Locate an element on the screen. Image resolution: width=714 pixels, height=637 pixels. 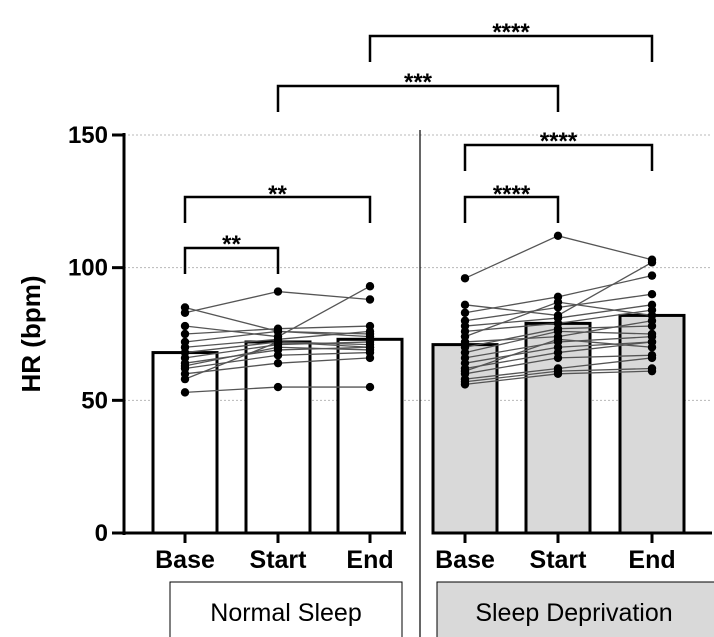
x-tick-label-0: Base is located at coordinates (185, 560).